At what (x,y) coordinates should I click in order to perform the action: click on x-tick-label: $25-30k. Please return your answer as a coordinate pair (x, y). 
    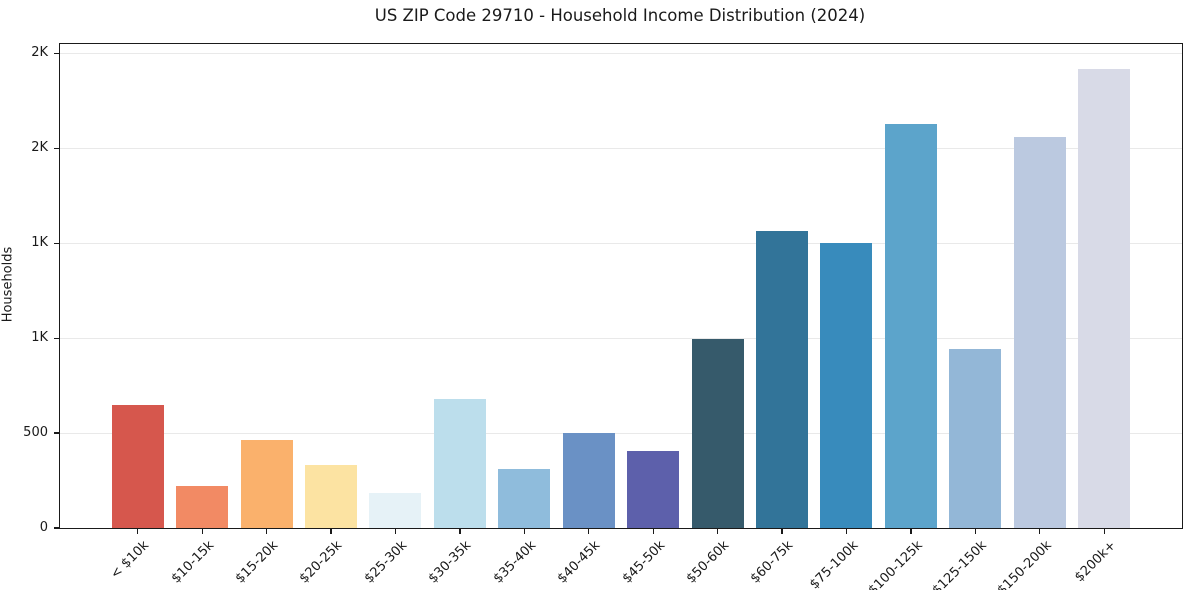
    Looking at the image, I should click on (386, 562).